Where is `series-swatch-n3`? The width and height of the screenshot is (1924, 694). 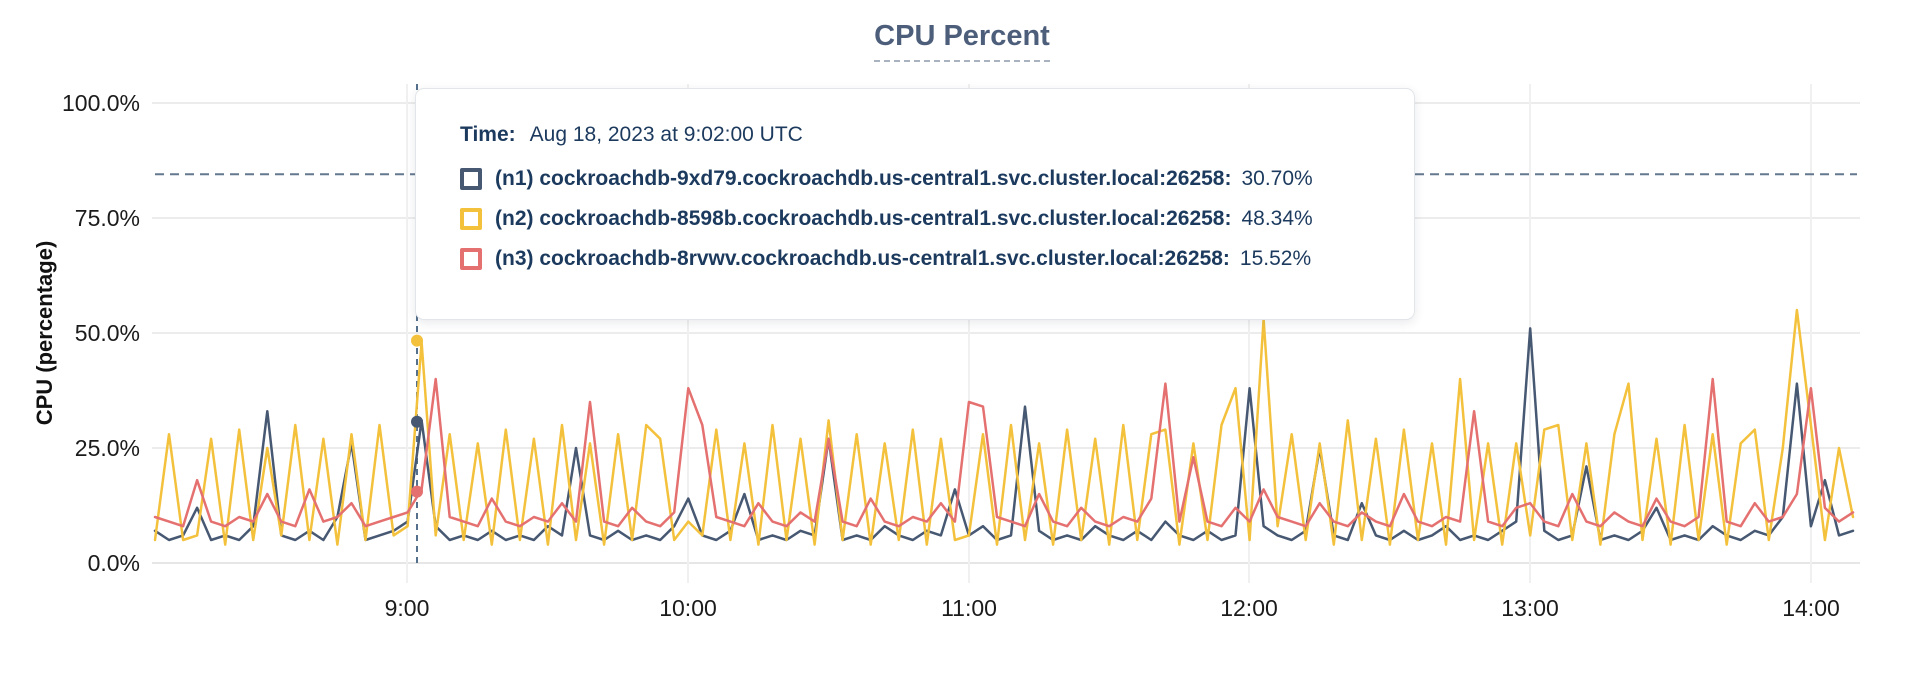
series-swatch-n3 is located at coordinates (471, 259).